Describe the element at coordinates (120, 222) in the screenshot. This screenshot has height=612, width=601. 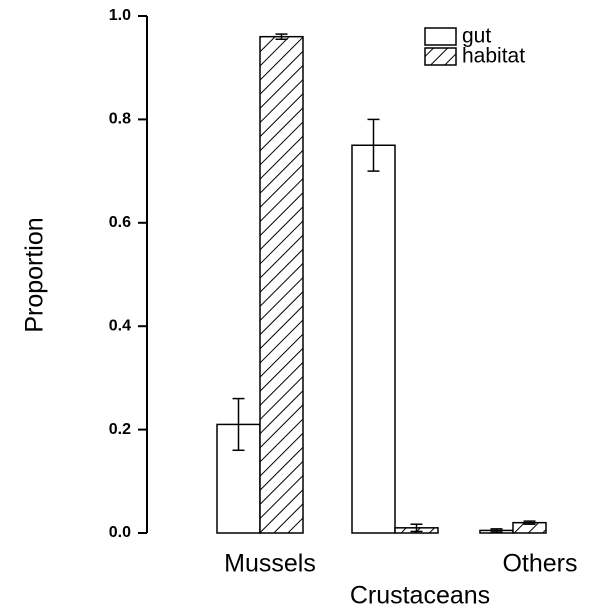
I see `y-tick-label: 0.6` at that location.